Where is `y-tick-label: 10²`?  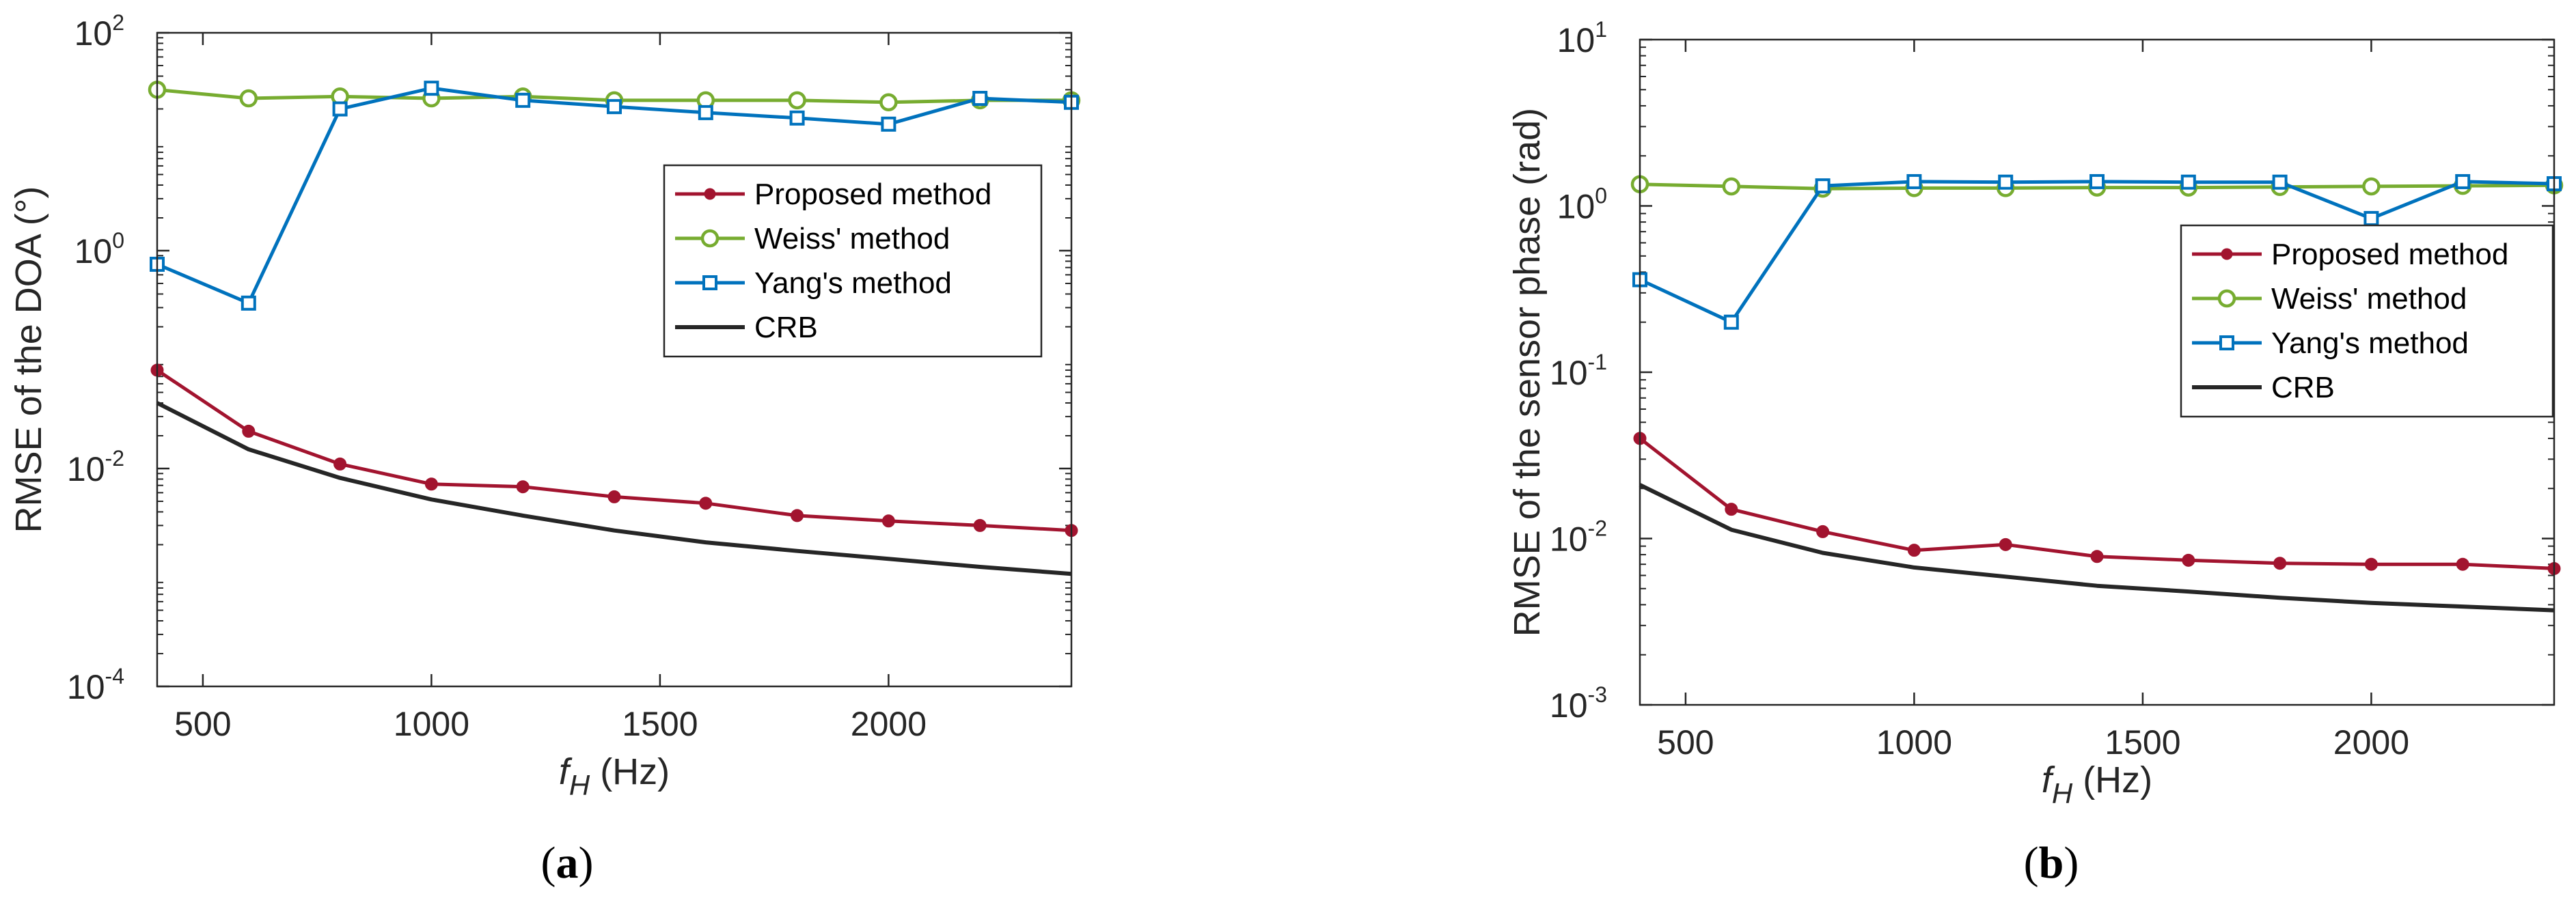 y-tick-label: 10² is located at coordinates (99, 31).